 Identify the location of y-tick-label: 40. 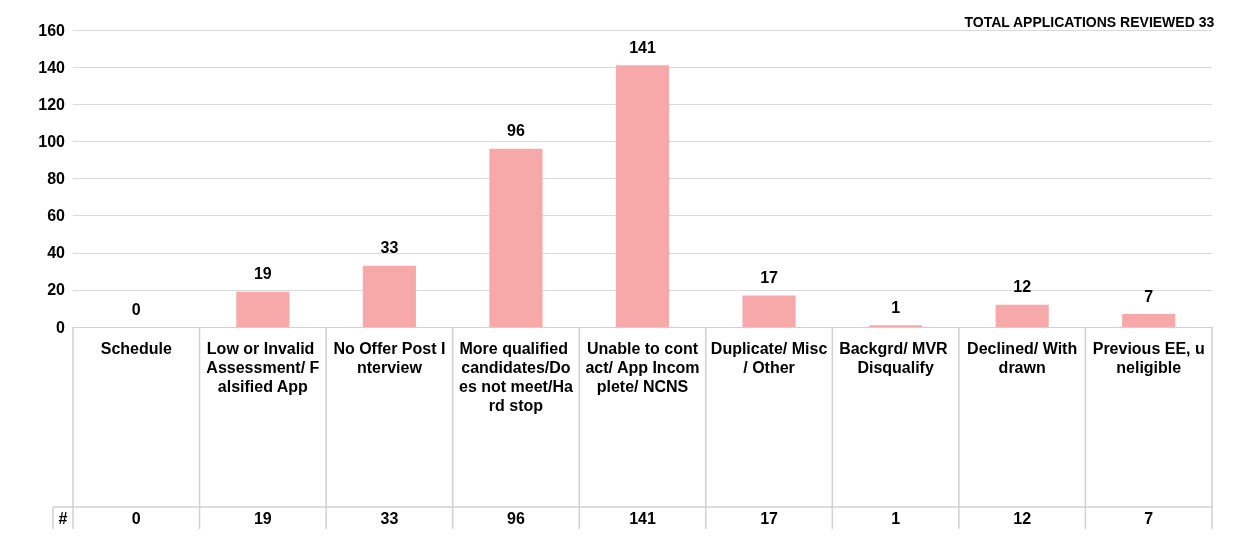
(56, 253).